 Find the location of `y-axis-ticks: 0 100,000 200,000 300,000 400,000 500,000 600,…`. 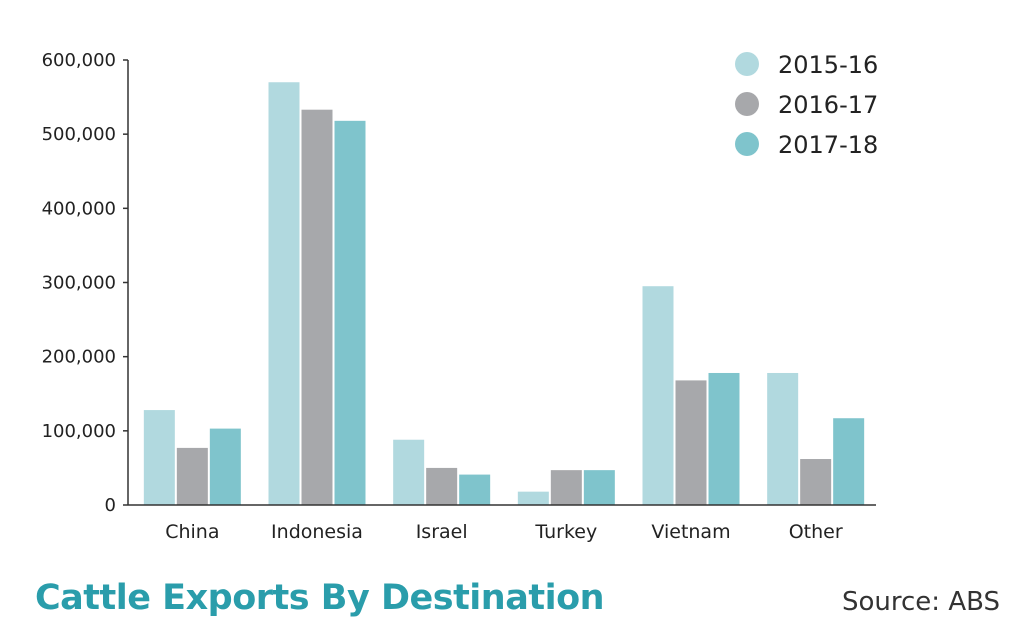

y-axis-ticks: 0 100,000 200,000 300,000 400,000 500,000 600,… is located at coordinates (85, 283).